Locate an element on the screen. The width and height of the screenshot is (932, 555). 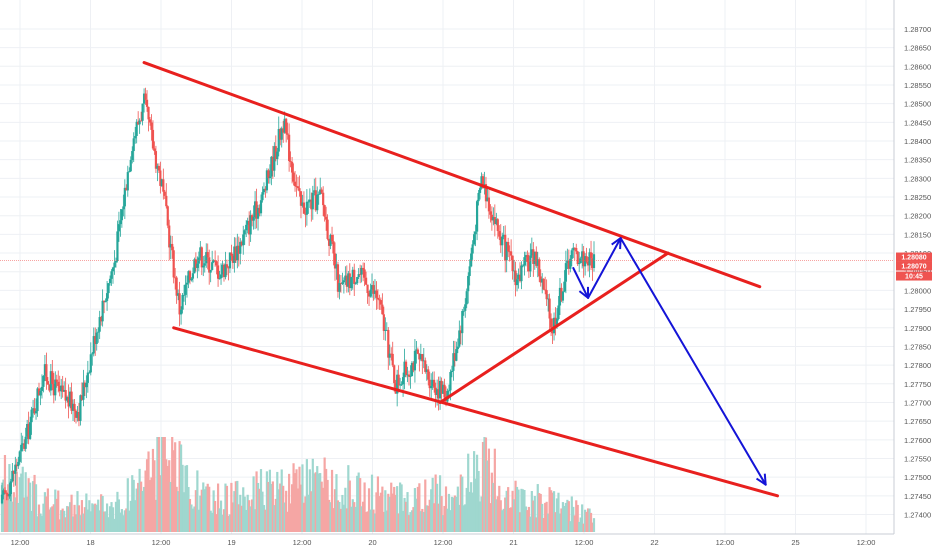
x-tick-label: 19 is located at coordinates (231, 542).